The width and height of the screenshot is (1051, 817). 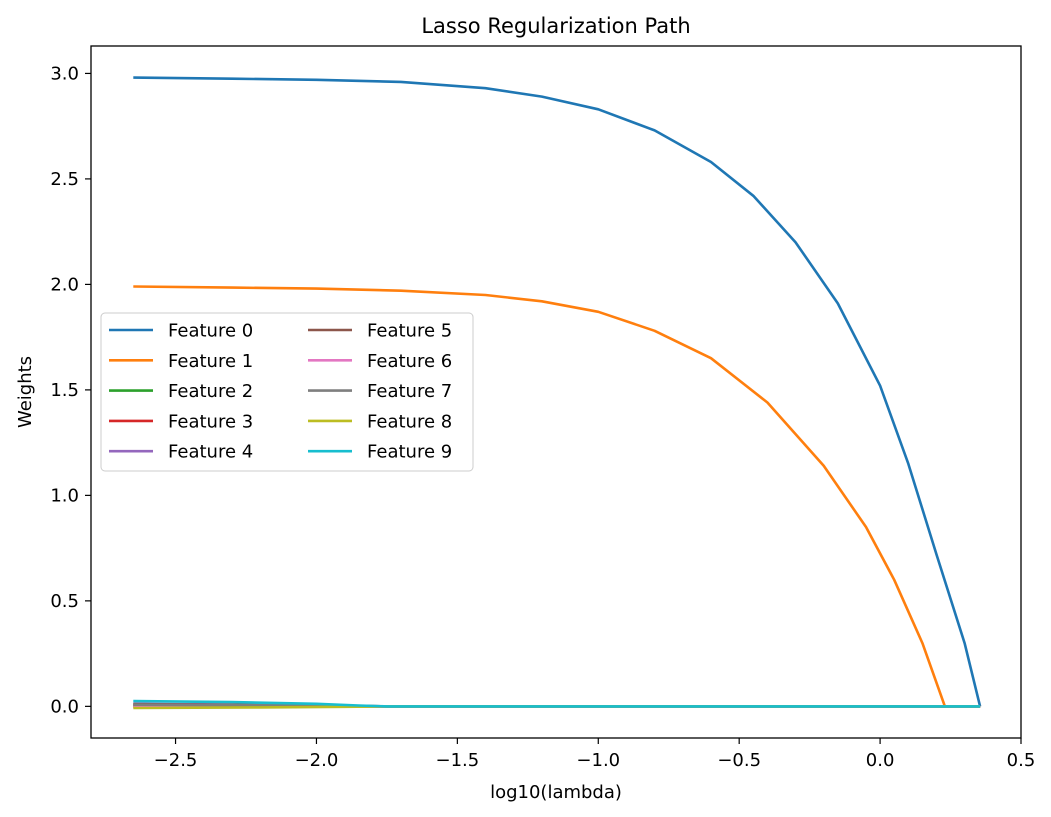 I want to click on y-tick-label: 0.0, so click(x=64, y=706).